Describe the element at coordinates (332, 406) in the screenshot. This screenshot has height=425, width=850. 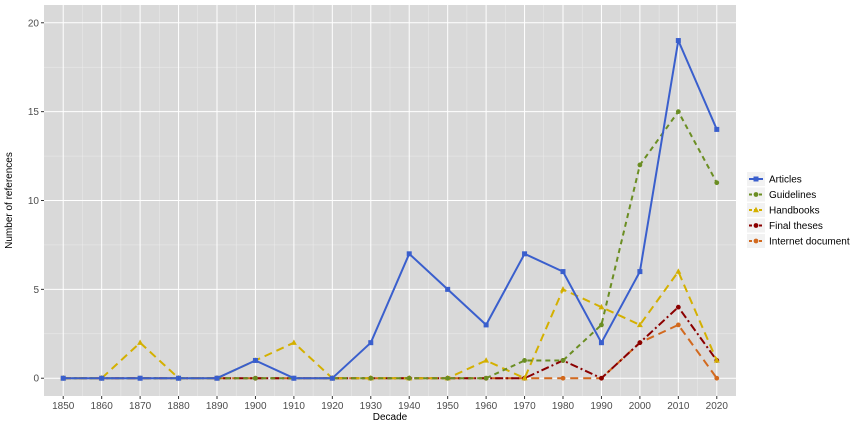
I see `x-tick-label: 1920` at that location.